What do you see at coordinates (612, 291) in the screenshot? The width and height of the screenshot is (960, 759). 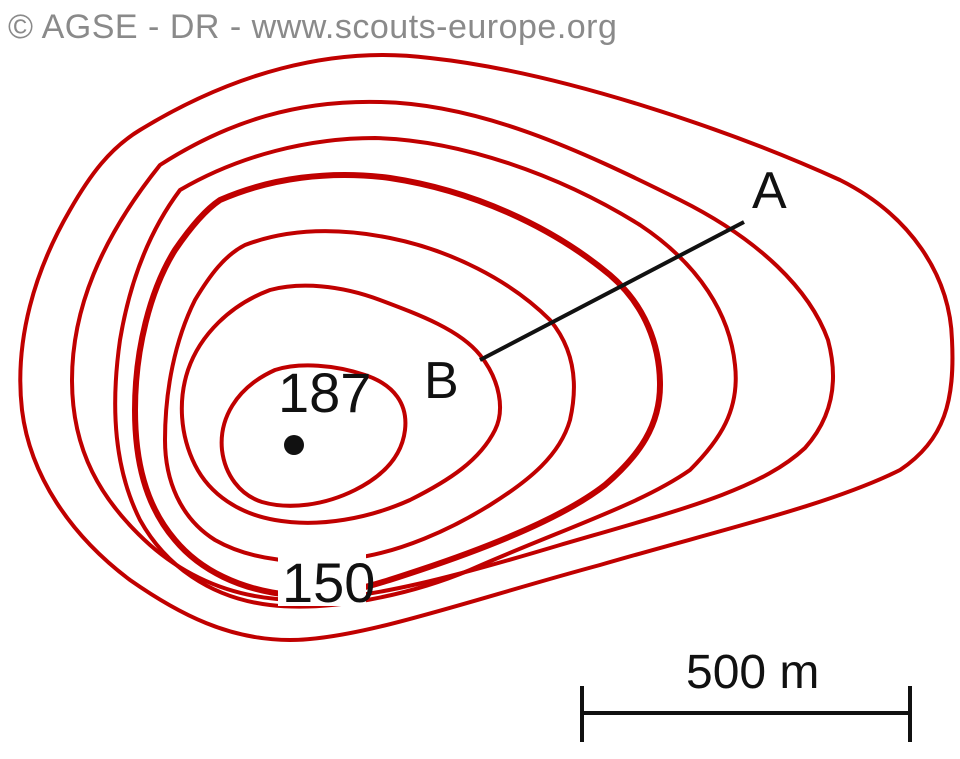 I see `profile-line-a-b` at bounding box center [612, 291].